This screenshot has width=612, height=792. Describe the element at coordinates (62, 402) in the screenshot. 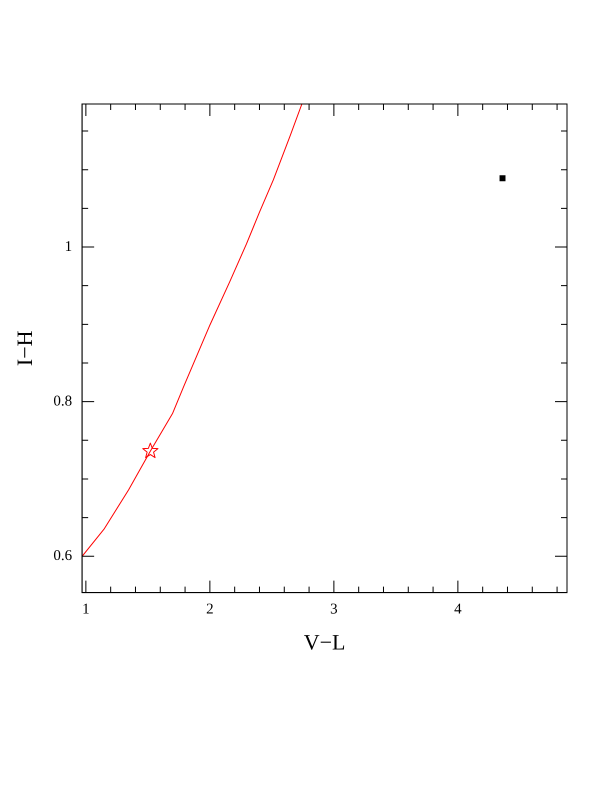

I see `y-tick-label: 0.8` at that location.